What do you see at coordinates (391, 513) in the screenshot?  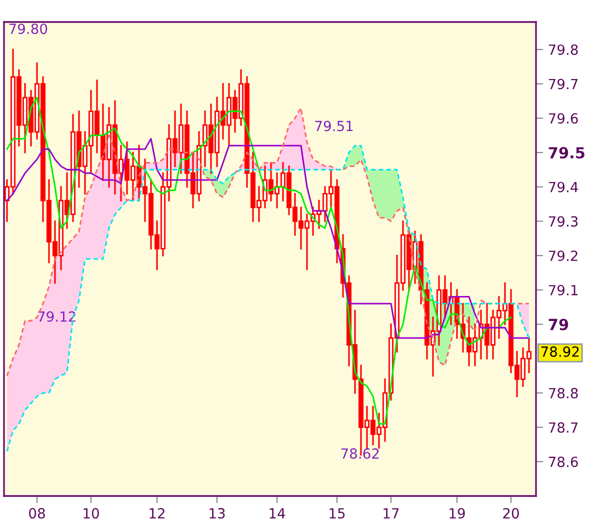 I see `x-tick-label: 17` at bounding box center [391, 513].